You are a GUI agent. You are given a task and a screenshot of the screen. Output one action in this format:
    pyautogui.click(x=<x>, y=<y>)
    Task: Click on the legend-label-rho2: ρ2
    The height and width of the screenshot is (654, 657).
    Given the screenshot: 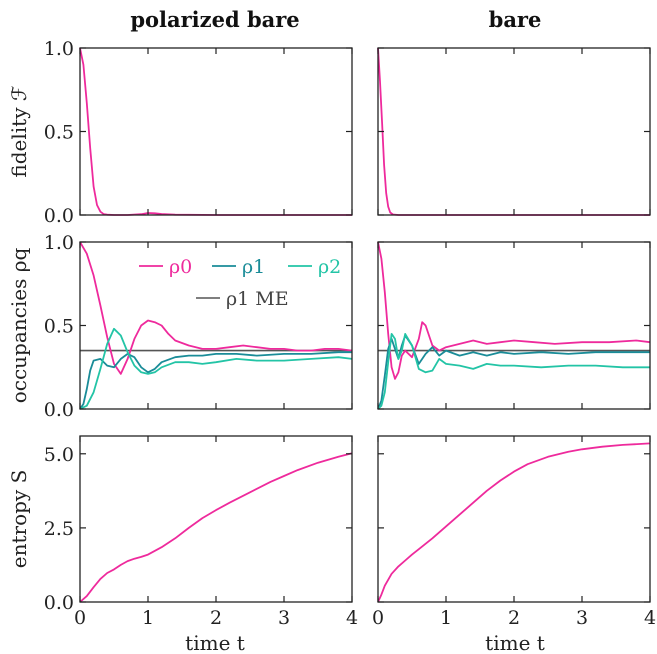 What is the action you would take?
    pyautogui.click(x=329, y=267)
    